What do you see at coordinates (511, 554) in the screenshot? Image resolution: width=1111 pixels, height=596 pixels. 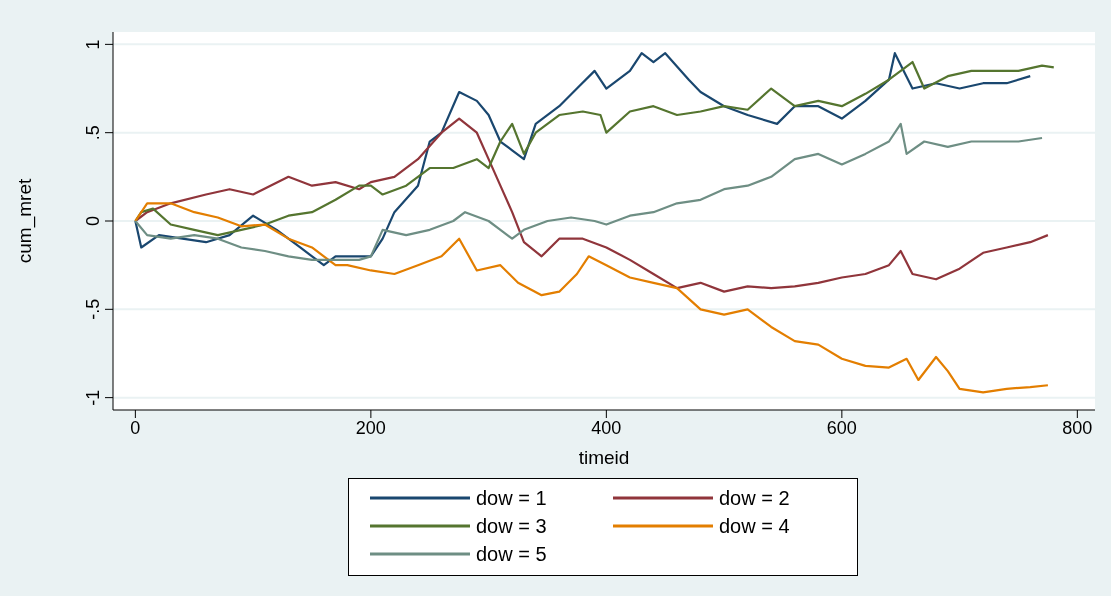 I see `legend-label: dow = 5` at bounding box center [511, 554].